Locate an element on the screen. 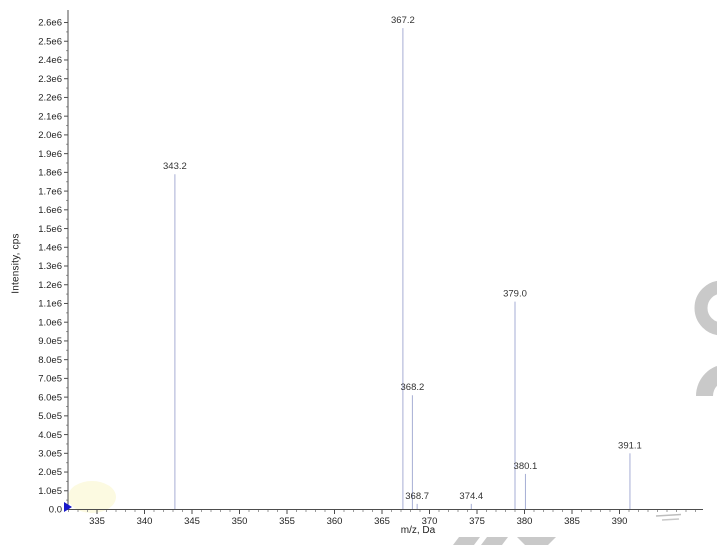 The image size is (717, 545). peak-label: 343.2 is located at coordinates (175, 166).